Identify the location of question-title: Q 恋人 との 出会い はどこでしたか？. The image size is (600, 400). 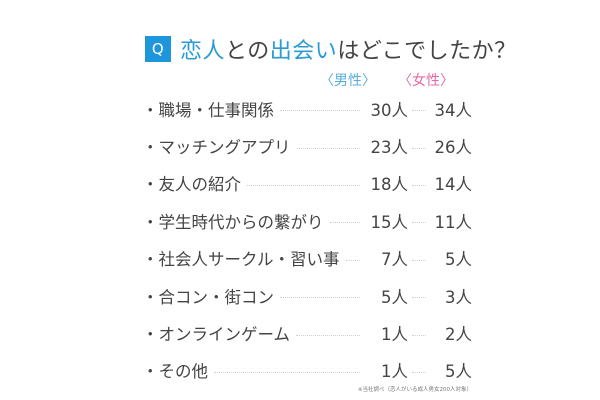
(331, 49).